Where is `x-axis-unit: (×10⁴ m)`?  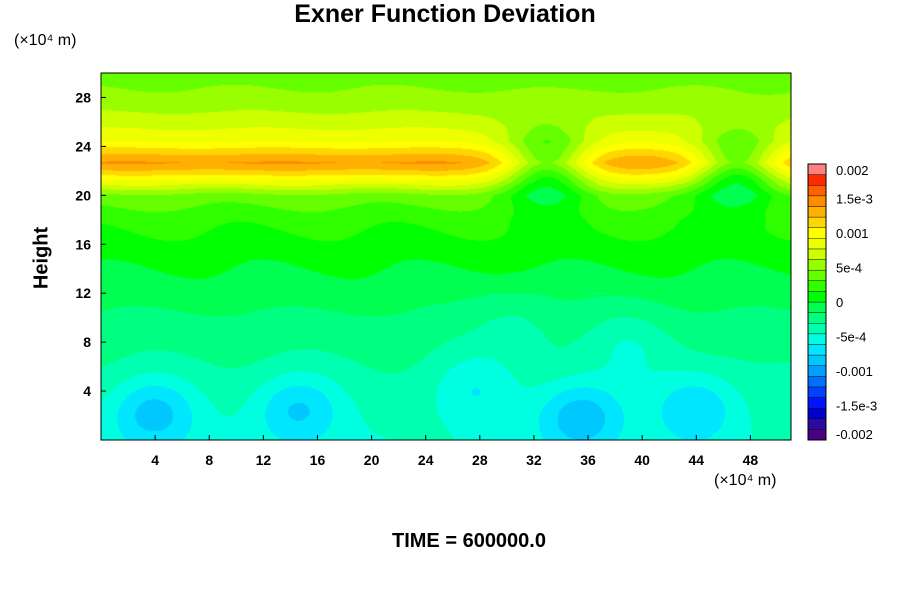 x-axis-unit: (×10⁴ m) is located at coordinates (745, 480).